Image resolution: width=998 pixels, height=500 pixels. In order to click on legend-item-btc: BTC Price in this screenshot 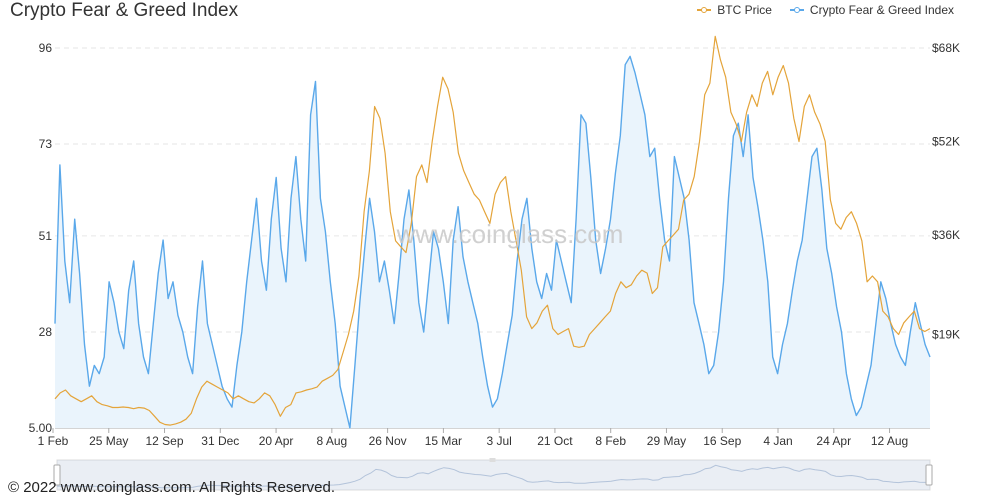, I will do `click(734, 10)`.